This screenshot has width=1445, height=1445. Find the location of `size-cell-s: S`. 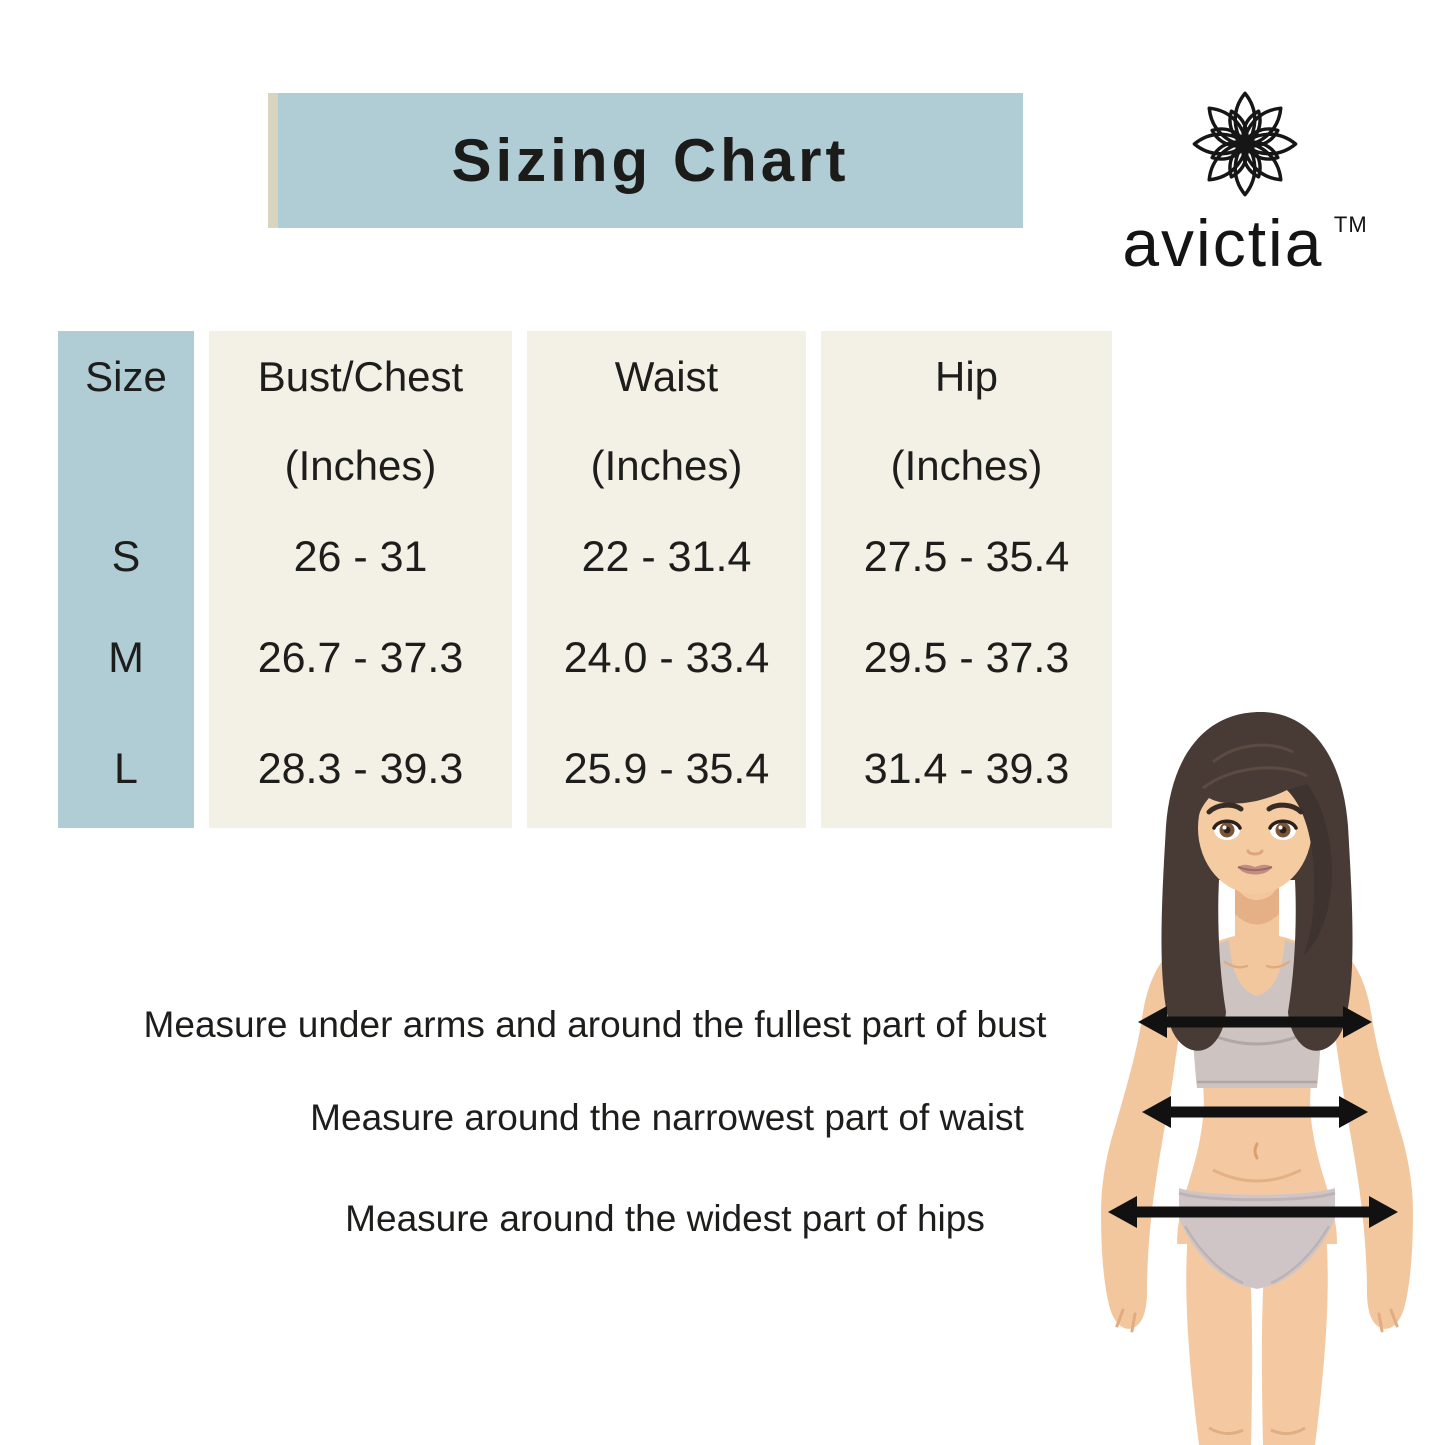

size-cell-s: S is located at coordinates (126, 557).